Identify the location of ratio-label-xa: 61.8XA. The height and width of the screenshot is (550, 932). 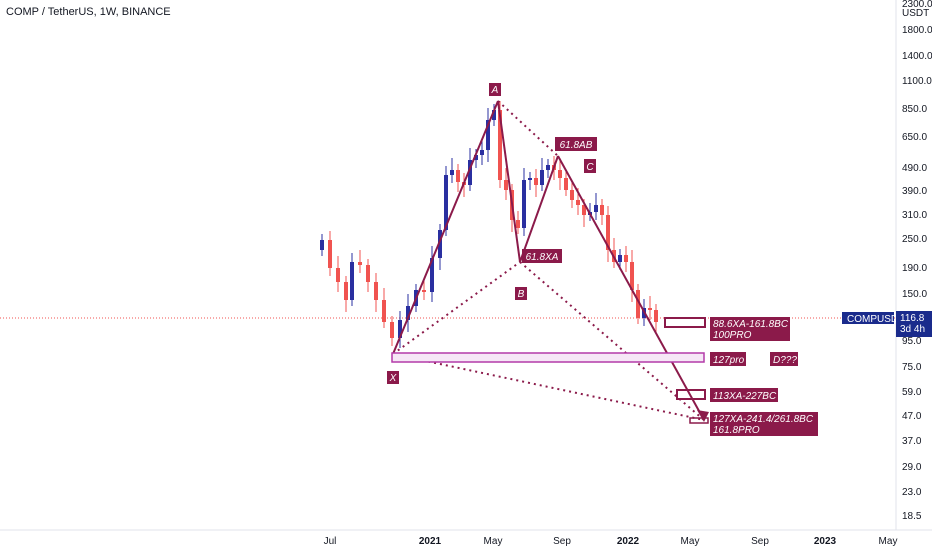
(542, 256).